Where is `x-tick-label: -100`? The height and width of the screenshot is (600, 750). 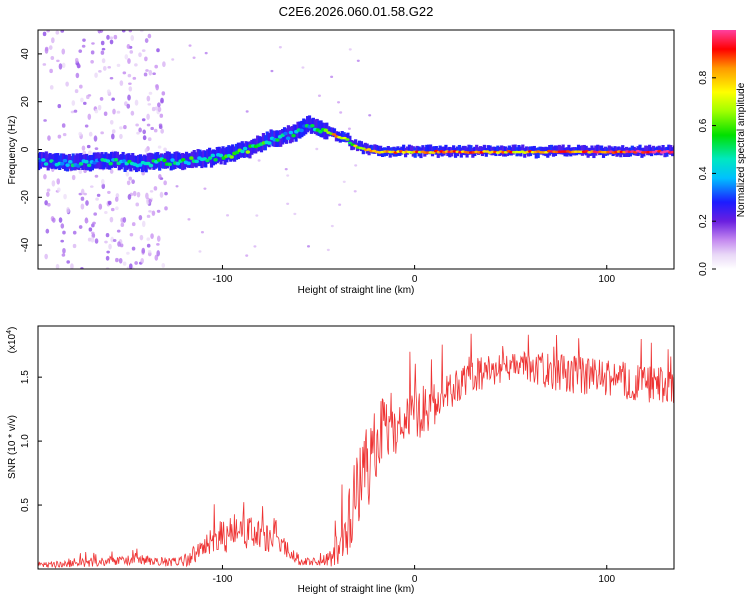 x-tick-label: -100 is located at coordinates (222, 579).